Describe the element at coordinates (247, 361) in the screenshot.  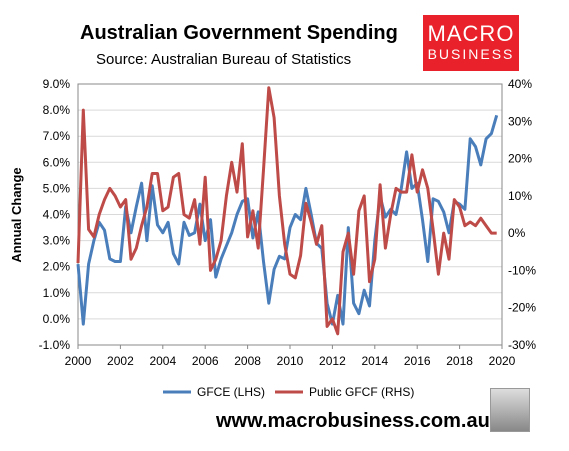
I see `x-tick-label: 2008` at that location.